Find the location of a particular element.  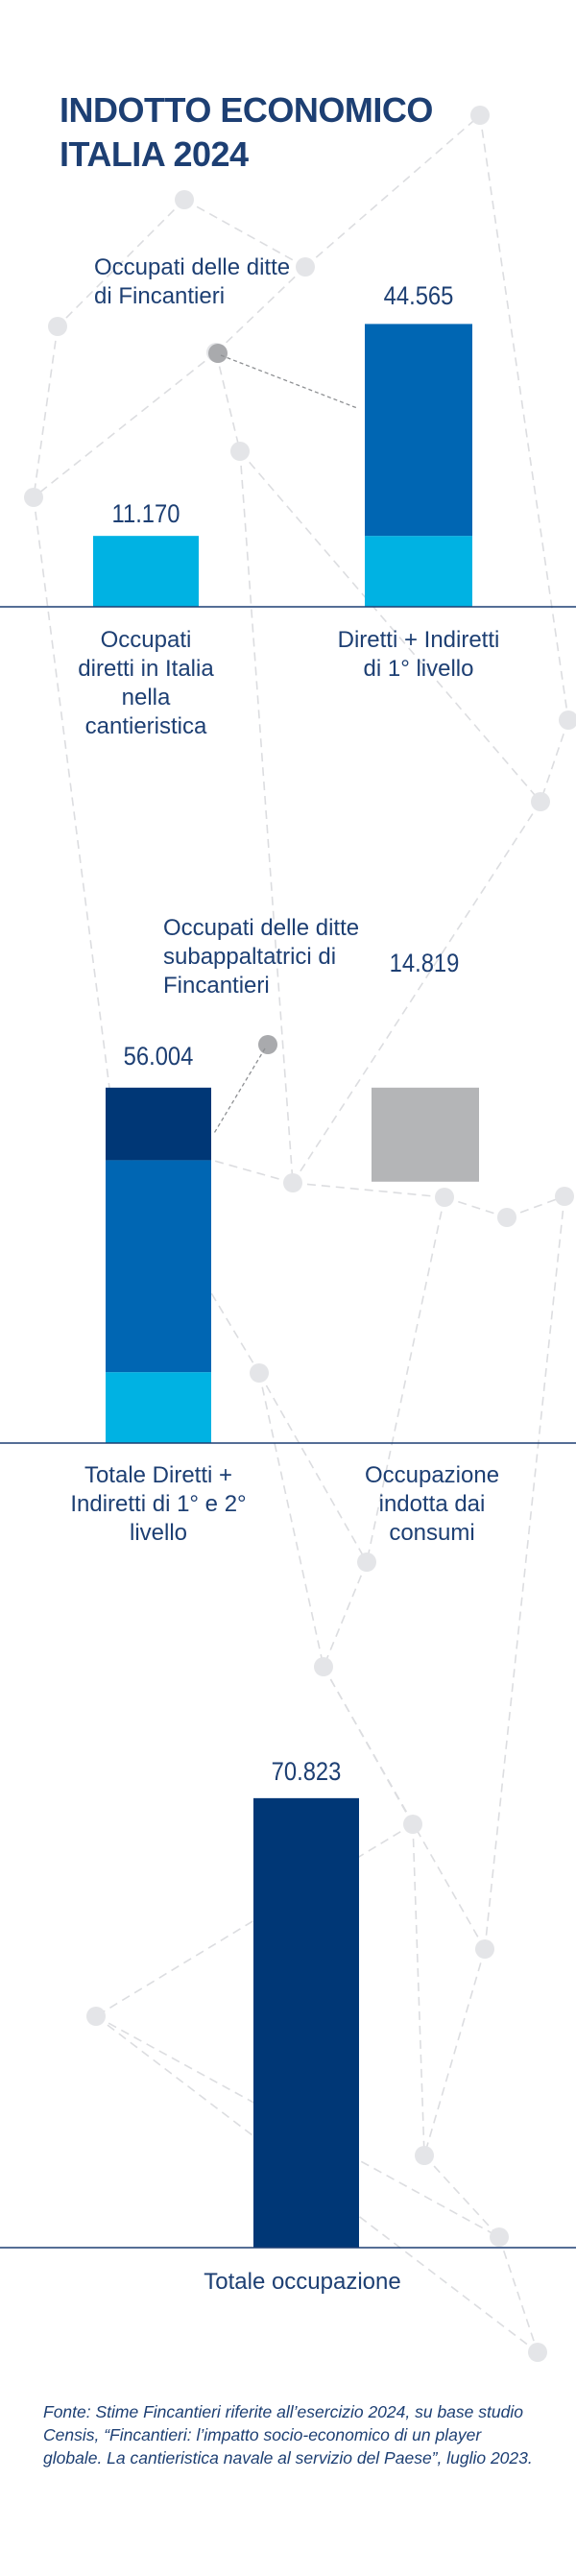

value-label-induced: 14.819 is located at coordinates (425, 963).